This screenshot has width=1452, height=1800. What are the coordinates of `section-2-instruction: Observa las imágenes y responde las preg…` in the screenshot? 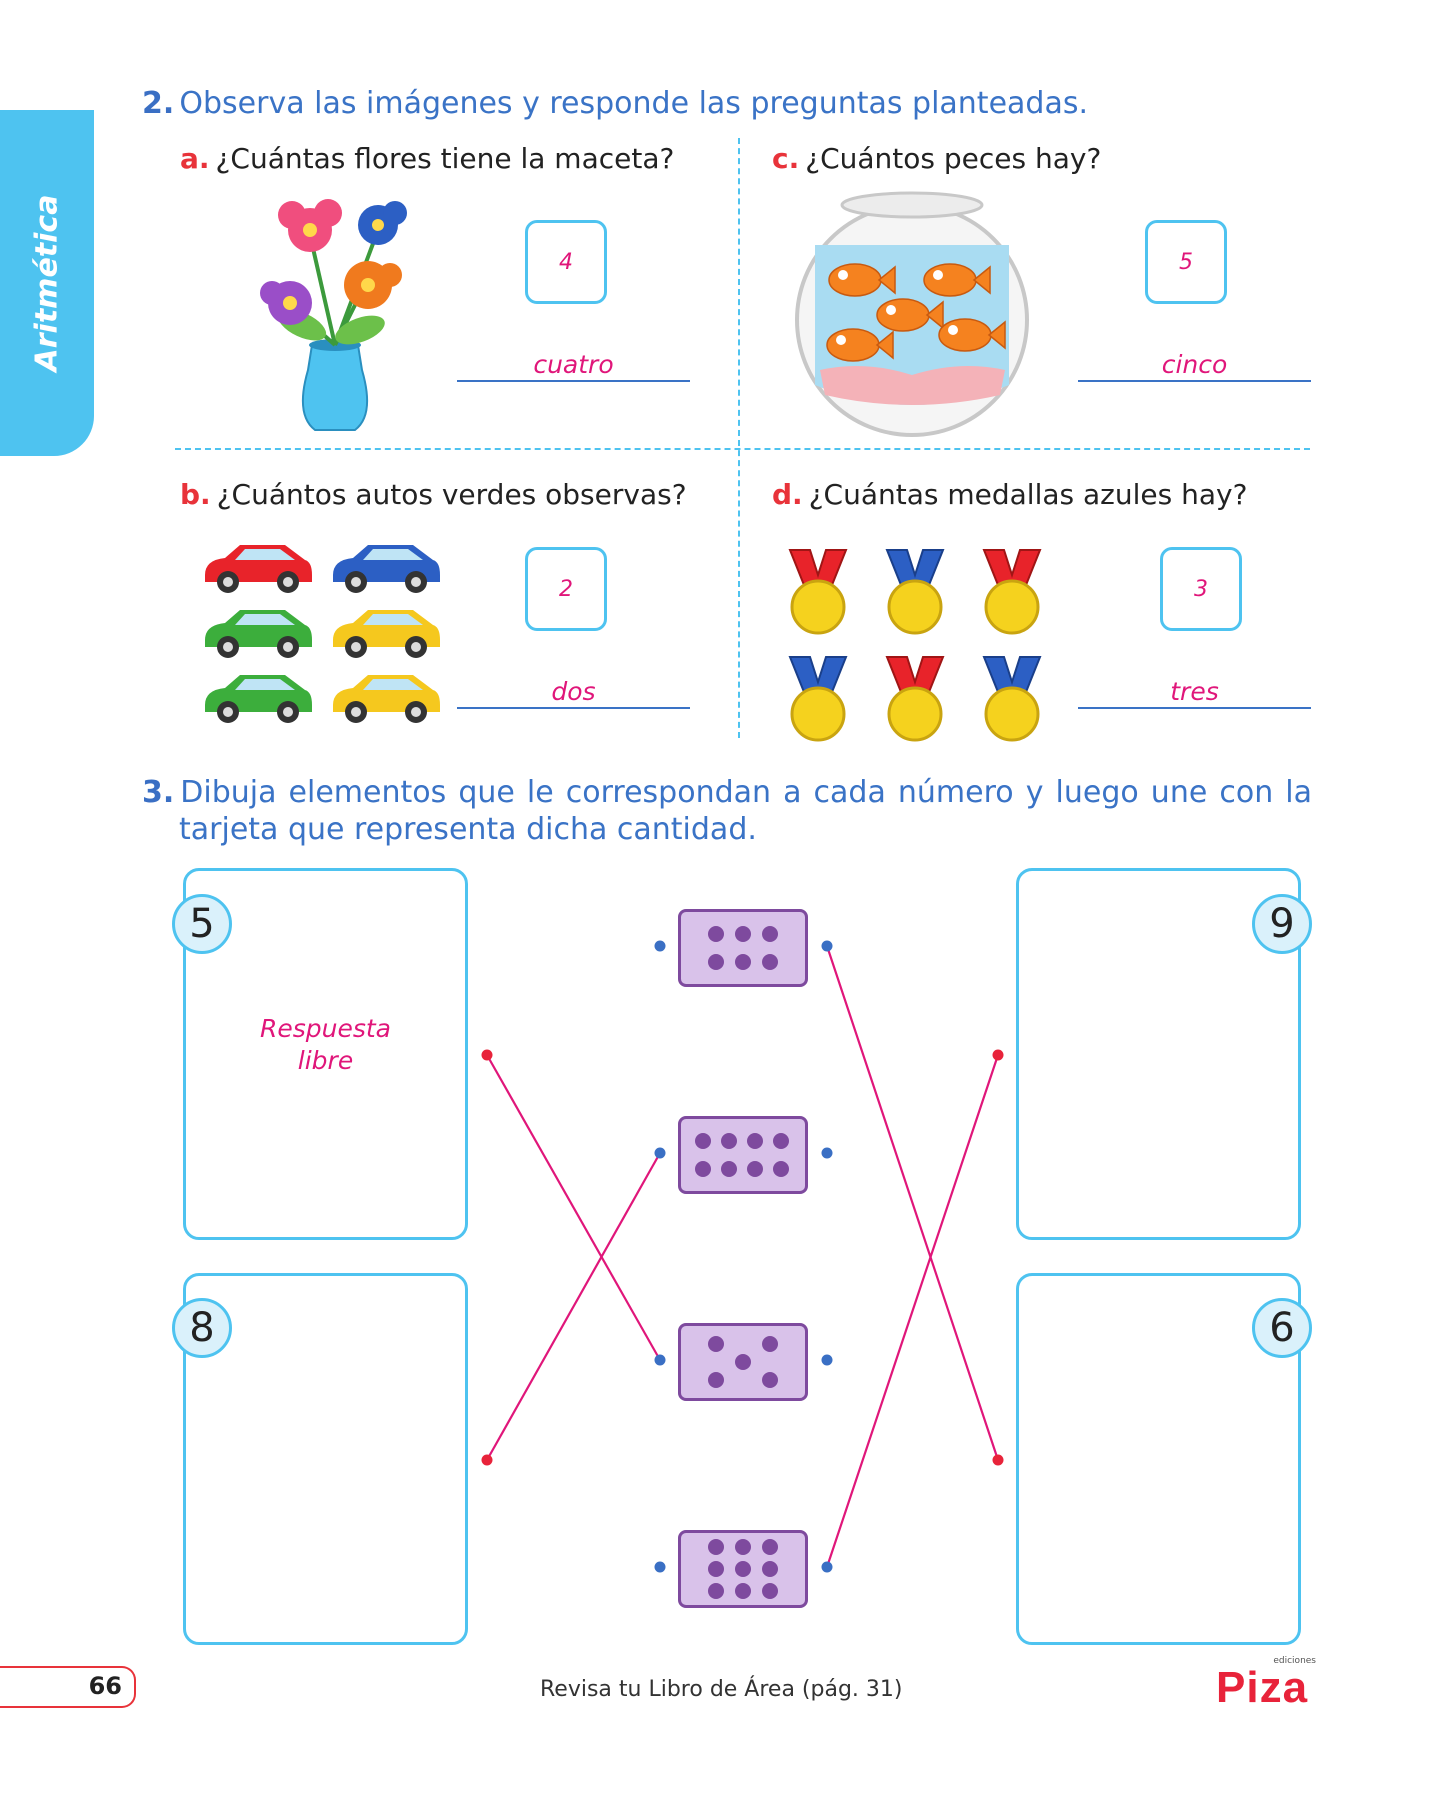 It's located at (634, 103).